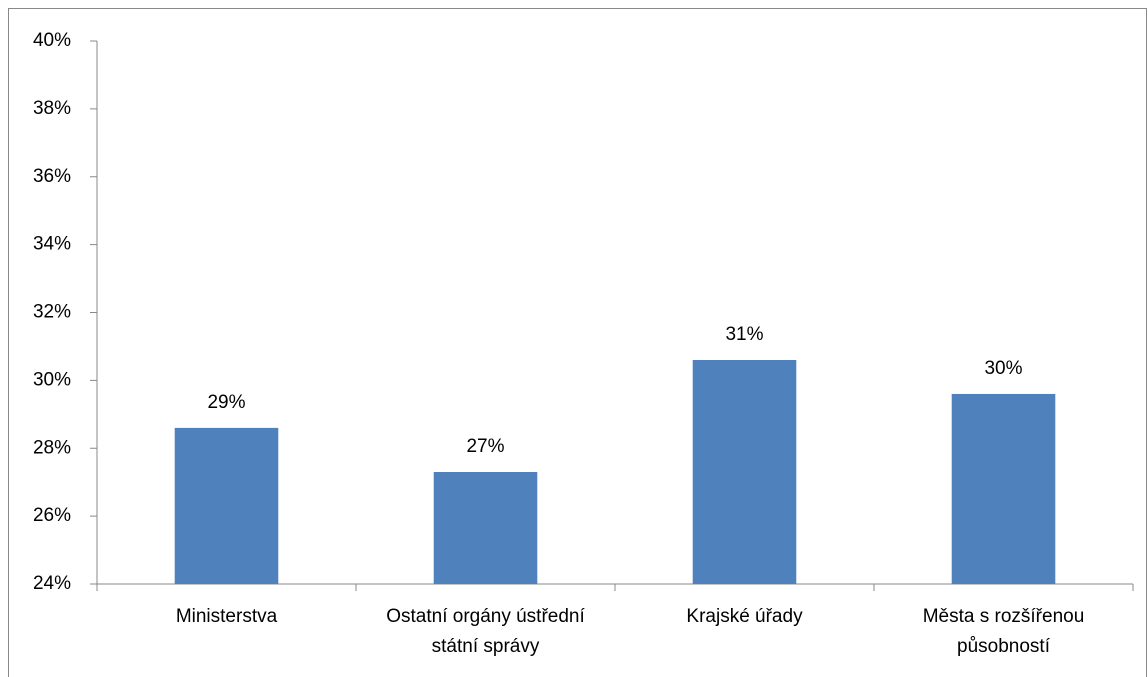  I want to click on x-tick-label: Krajské úřady, so click(744, 616).